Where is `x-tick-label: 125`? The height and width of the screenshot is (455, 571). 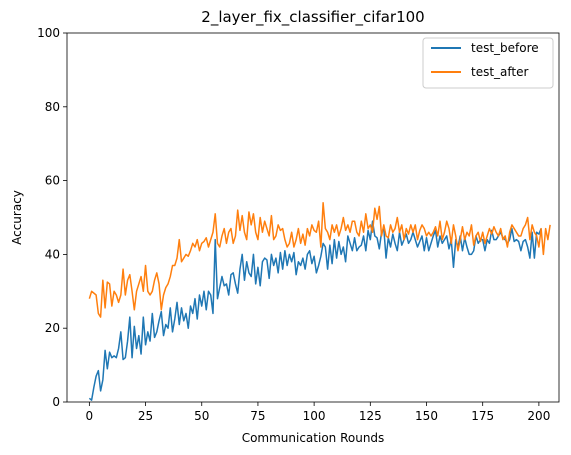
x-tick-label: 125 is located at coordinates (370, 416).